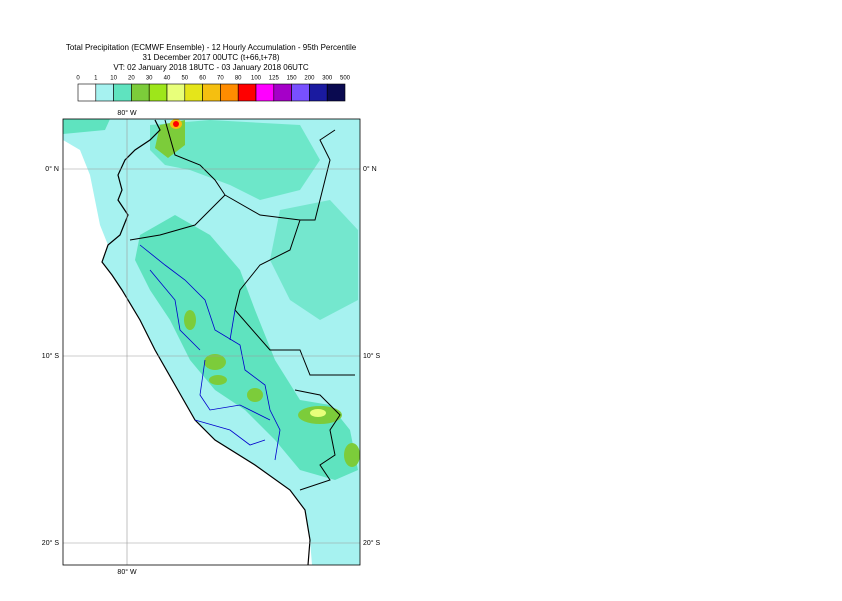 The height and width of the screenshot is (601, 842). What do you see at coordinates (220, 79) in the screenshot?
I see `colorbar-label: 70` at bounding box center [220, 79].